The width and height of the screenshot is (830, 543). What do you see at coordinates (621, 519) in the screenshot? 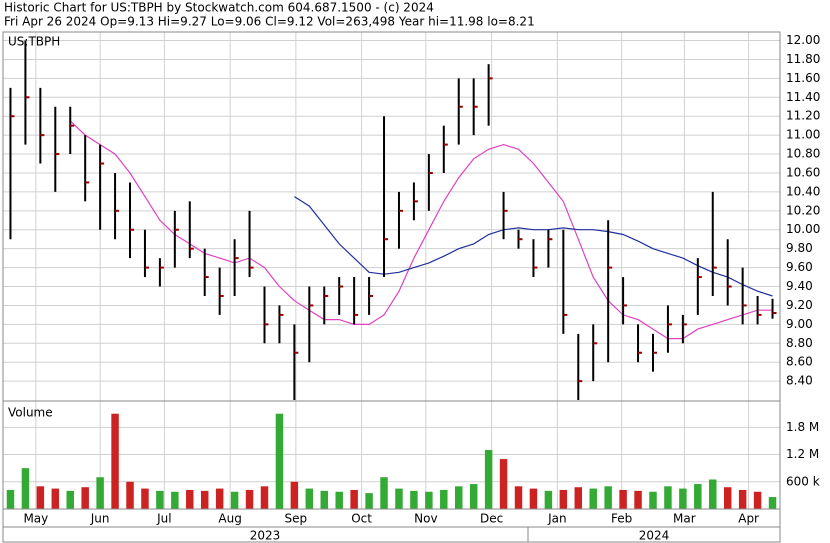
I see `x-tick-label: Feb` at bounding box center [621, 519].